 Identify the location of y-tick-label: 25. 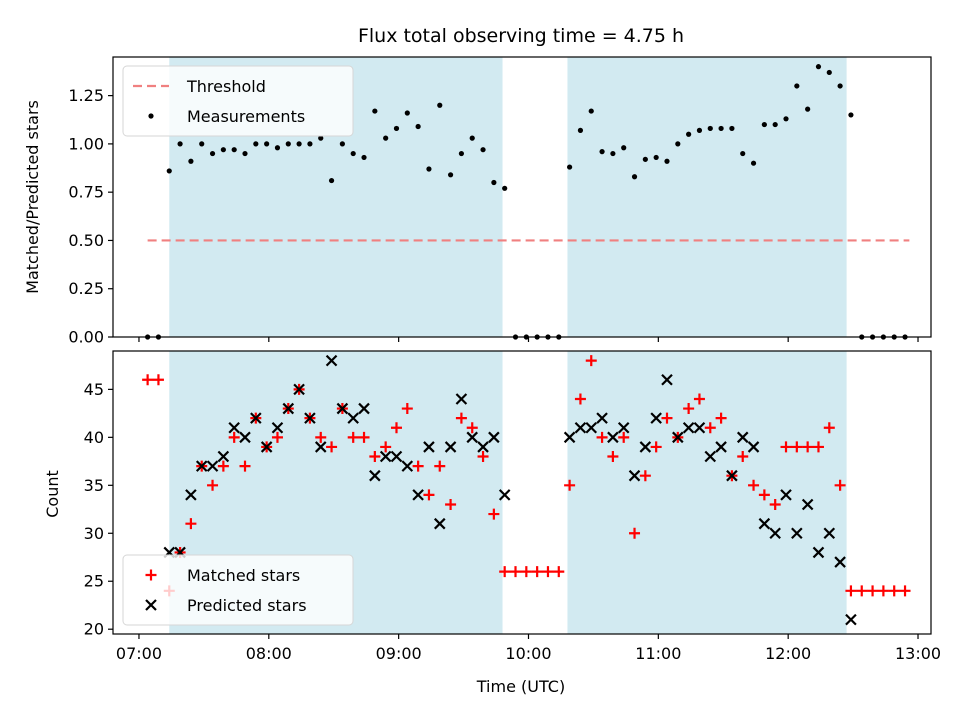
(94, 581).